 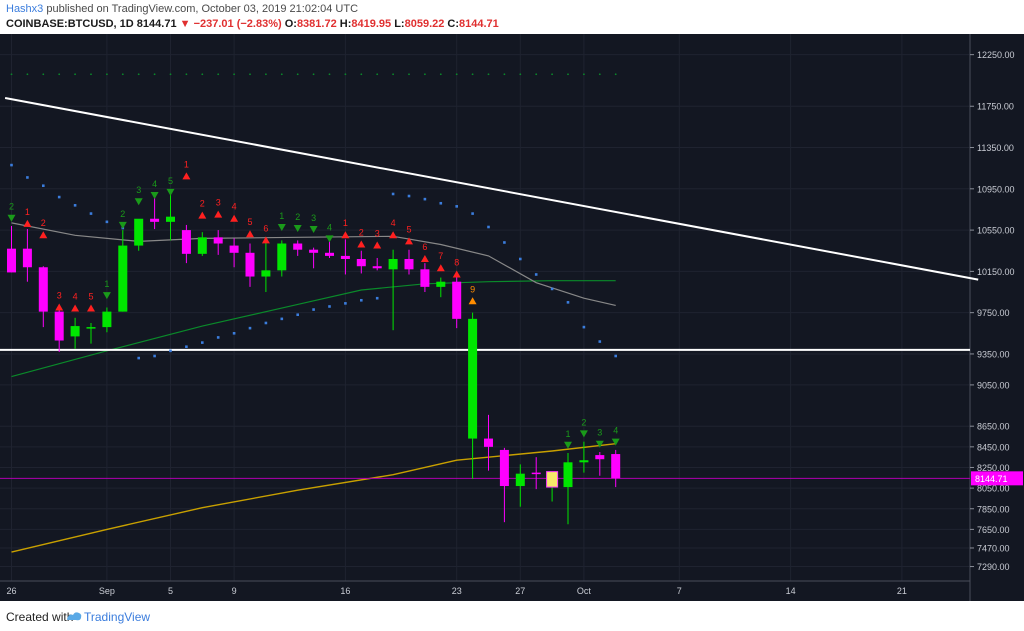 I want to click on x-tick-label: 23, so click(x=457, y=591).